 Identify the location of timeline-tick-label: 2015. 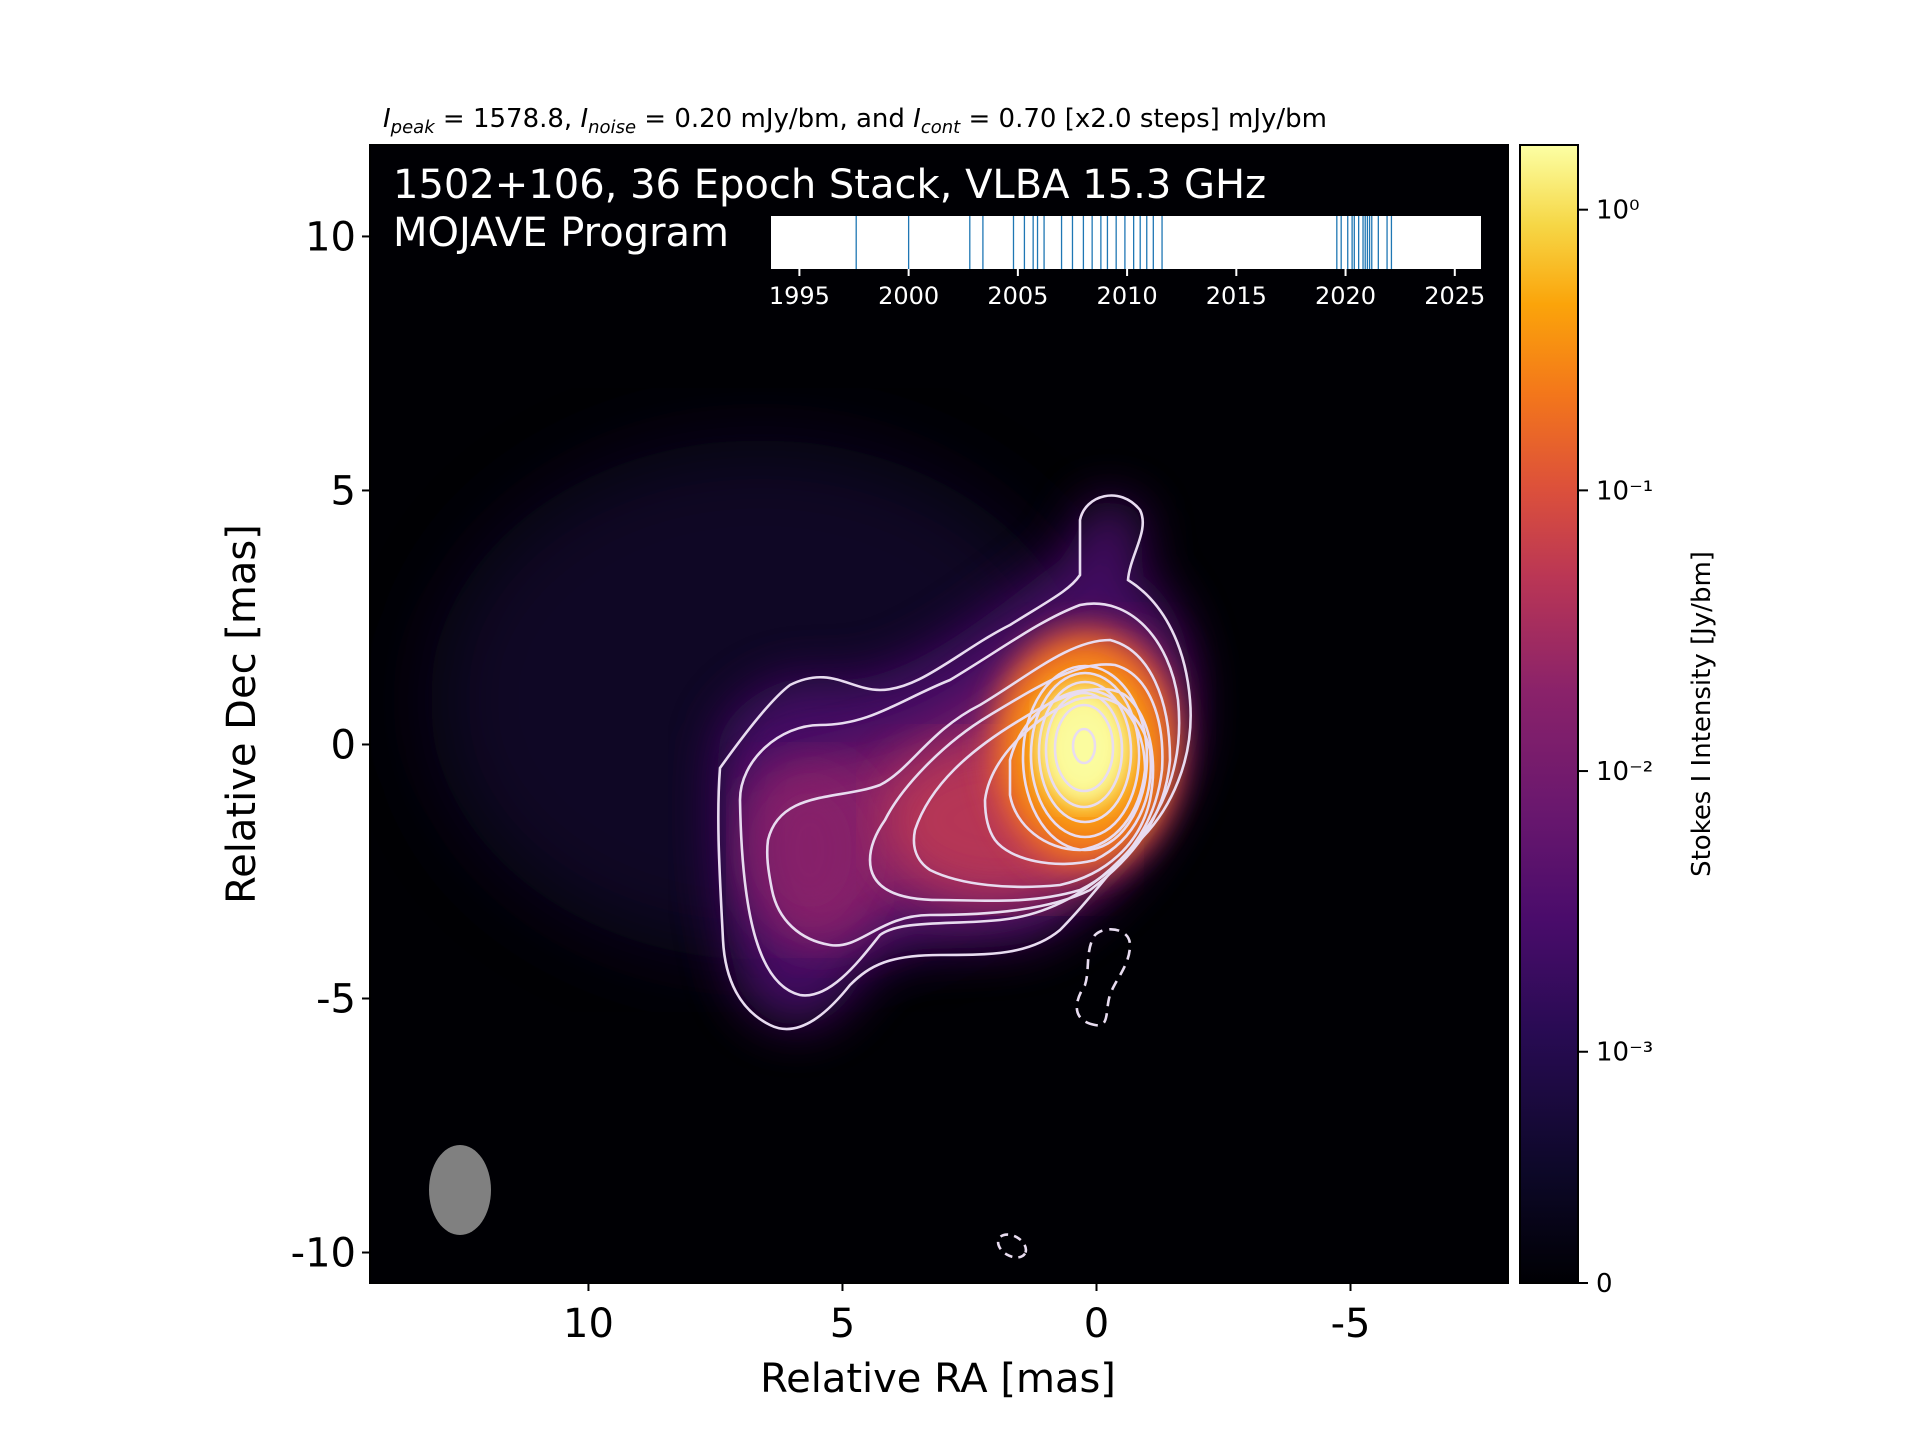
(1236, 296).